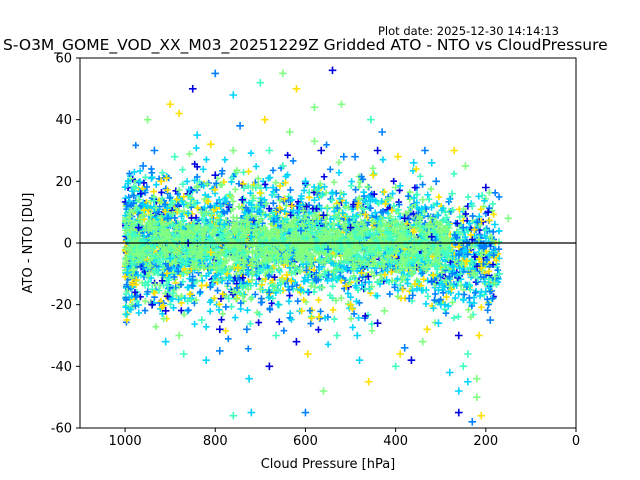 The image size is (640, 480). I want to click on x-tick-label: 800, so click(215, 441).